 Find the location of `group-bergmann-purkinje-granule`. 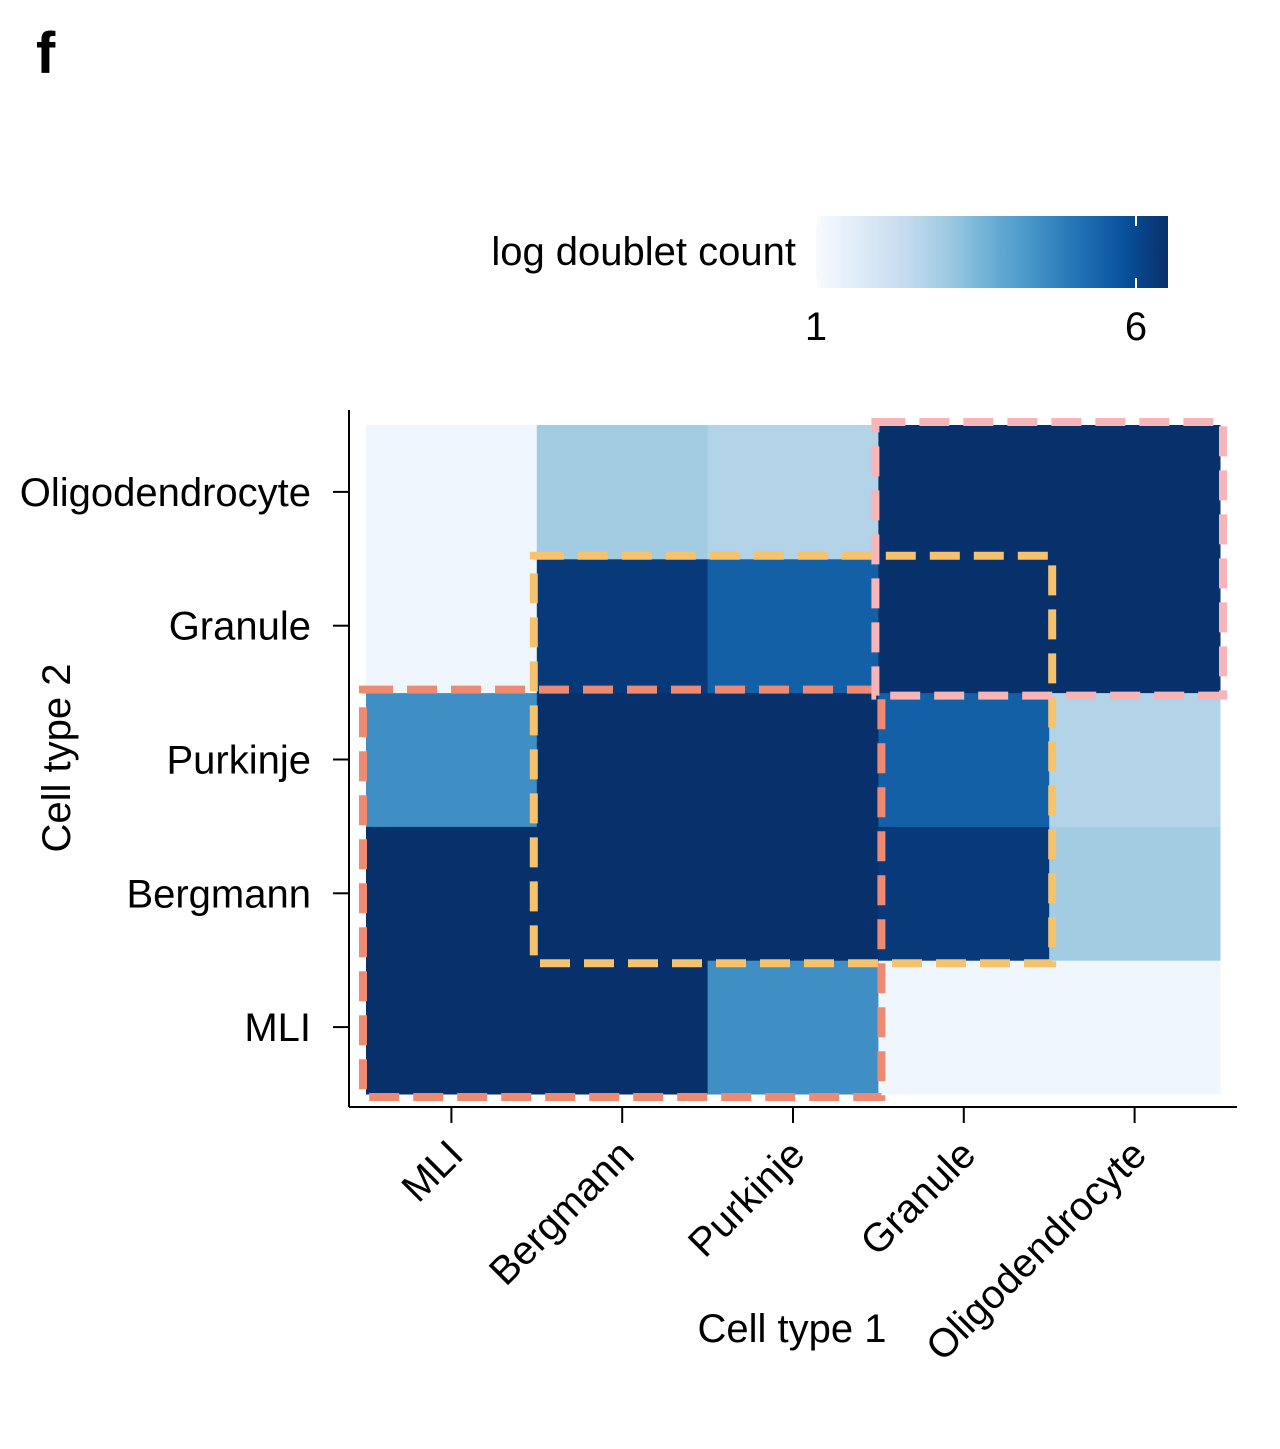

group-bergmann-purkinje-granule is located at coordinates (793, 759).